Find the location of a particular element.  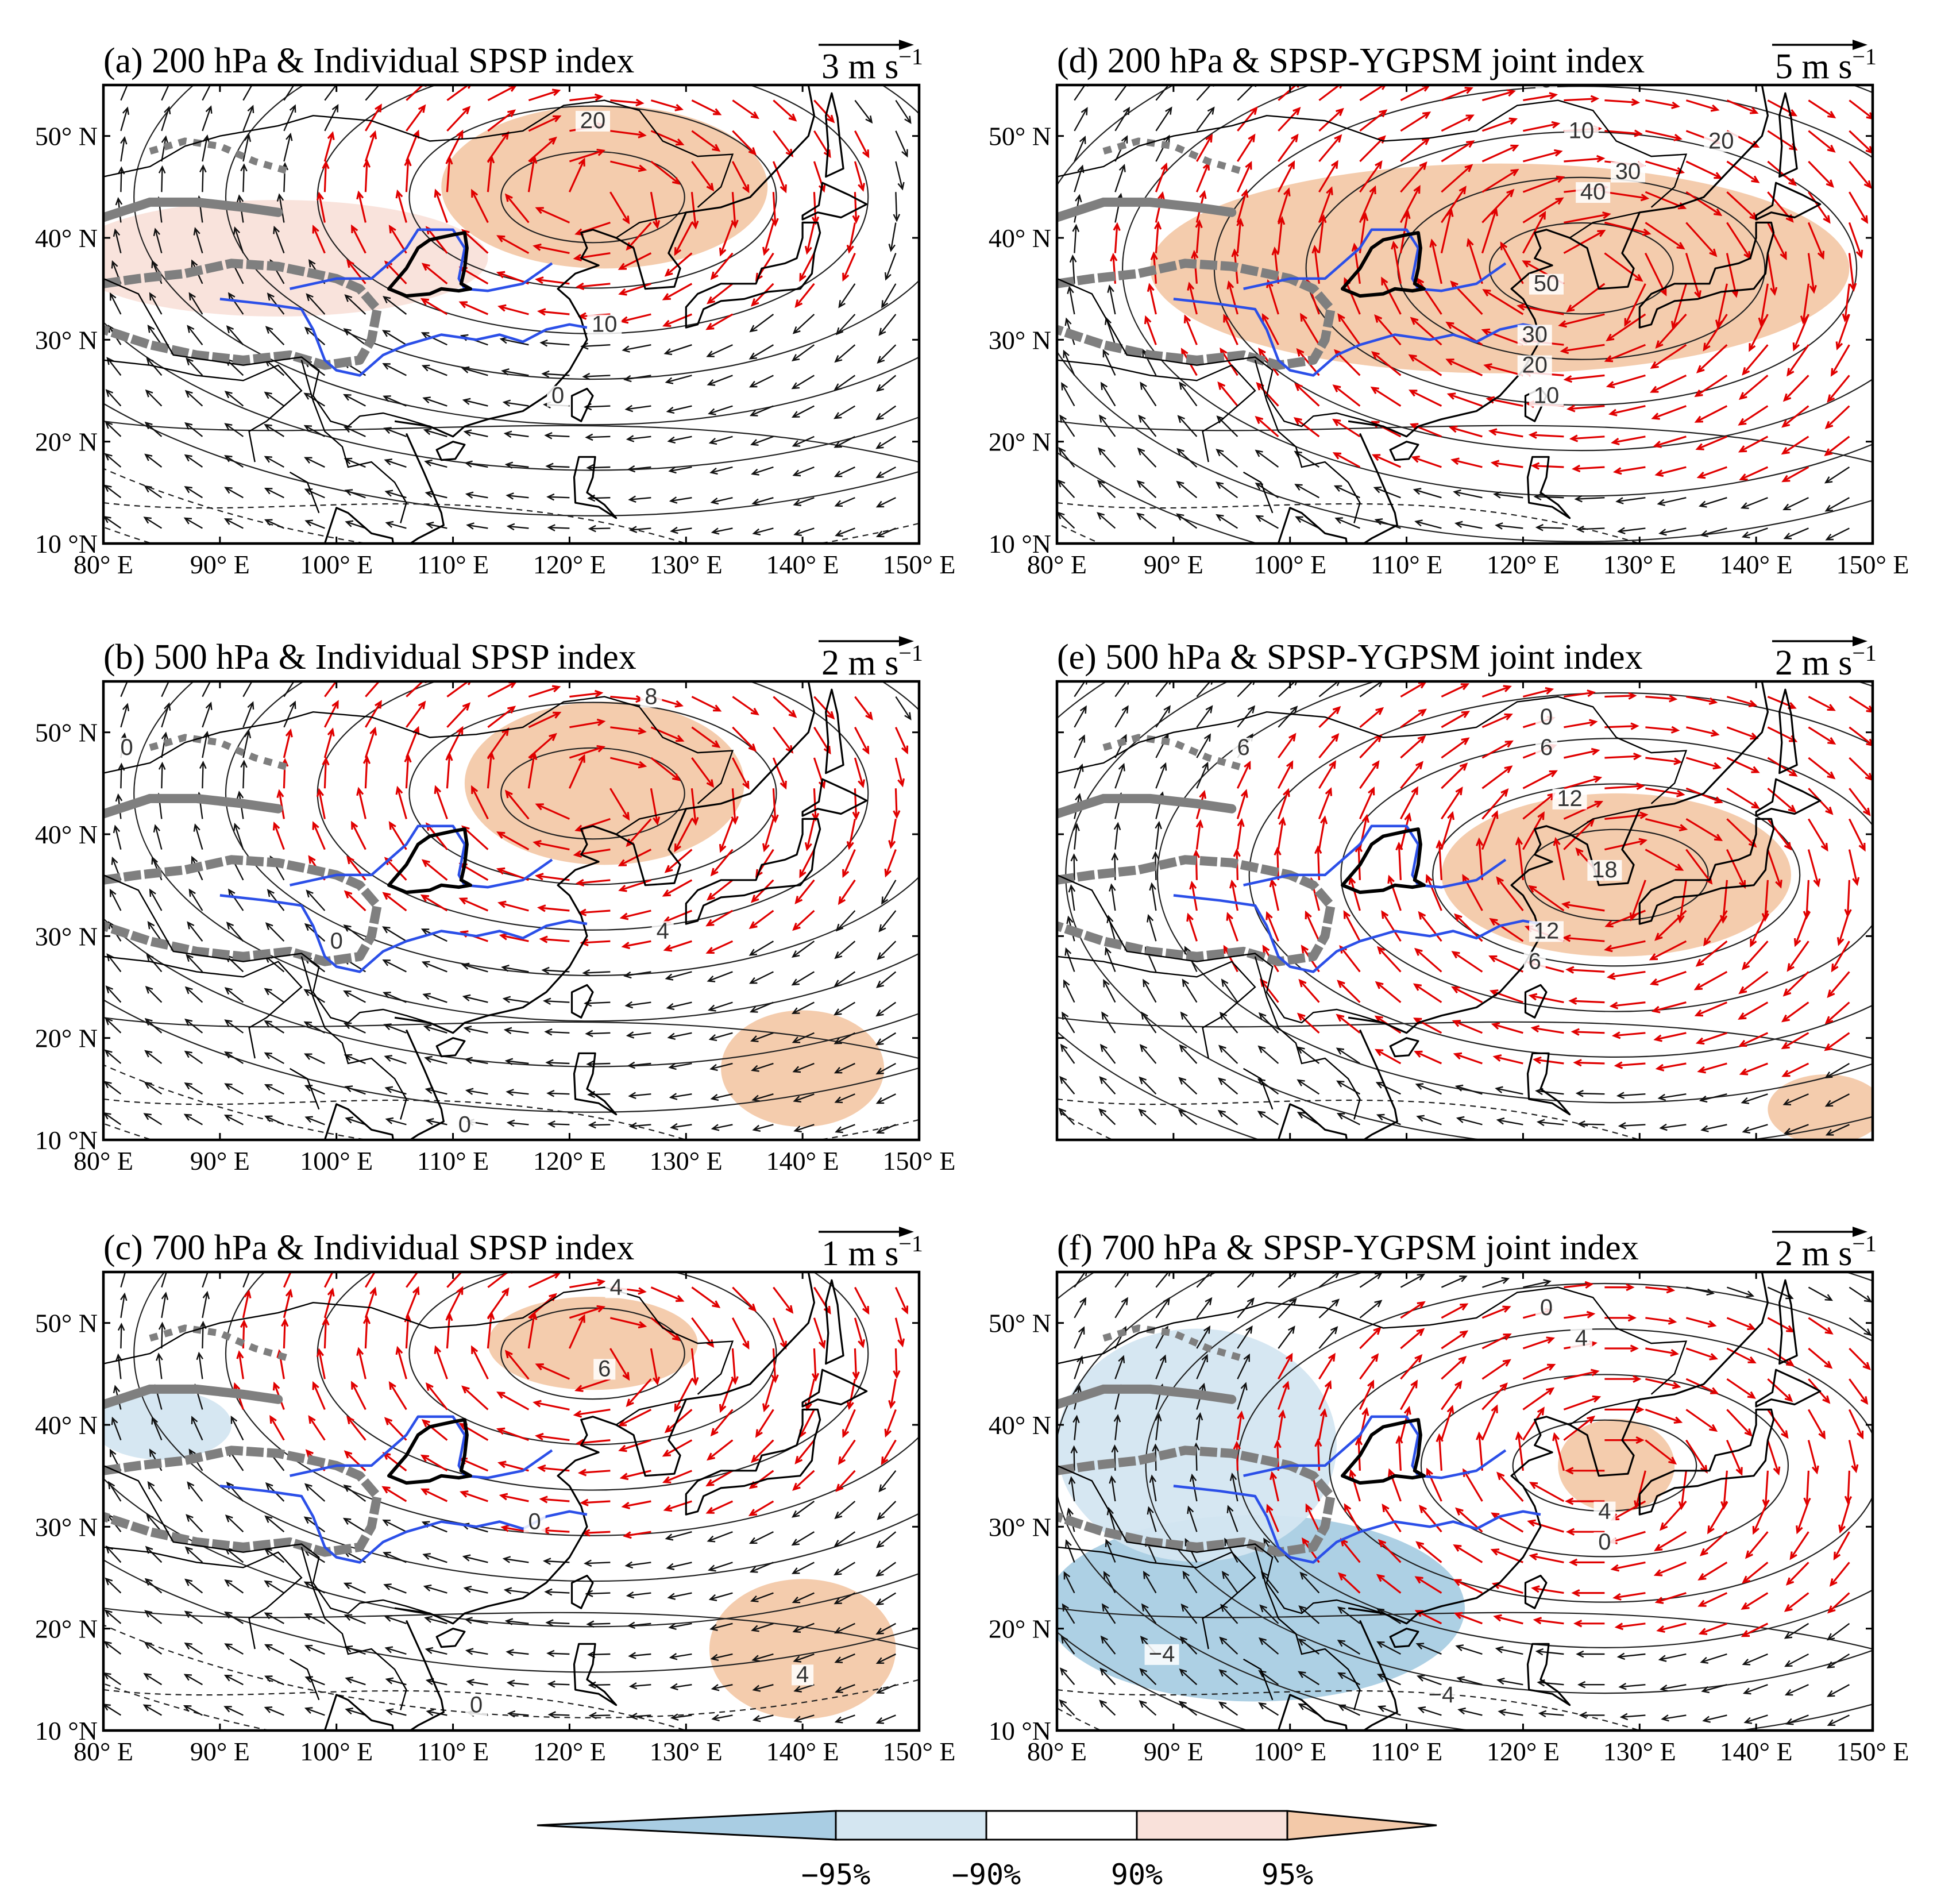

island-outline is located at coordinates (753, 275).